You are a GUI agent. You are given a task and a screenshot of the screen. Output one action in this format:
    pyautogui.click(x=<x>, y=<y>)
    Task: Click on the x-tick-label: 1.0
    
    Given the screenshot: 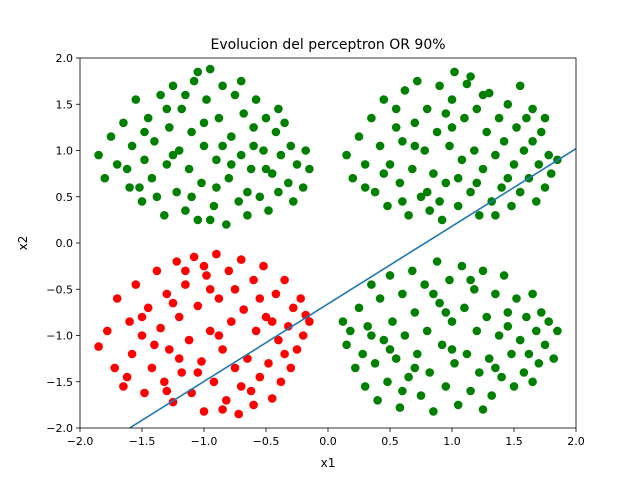 What is the action you would take?
    pyautogui.click(x=452, y=441)
    